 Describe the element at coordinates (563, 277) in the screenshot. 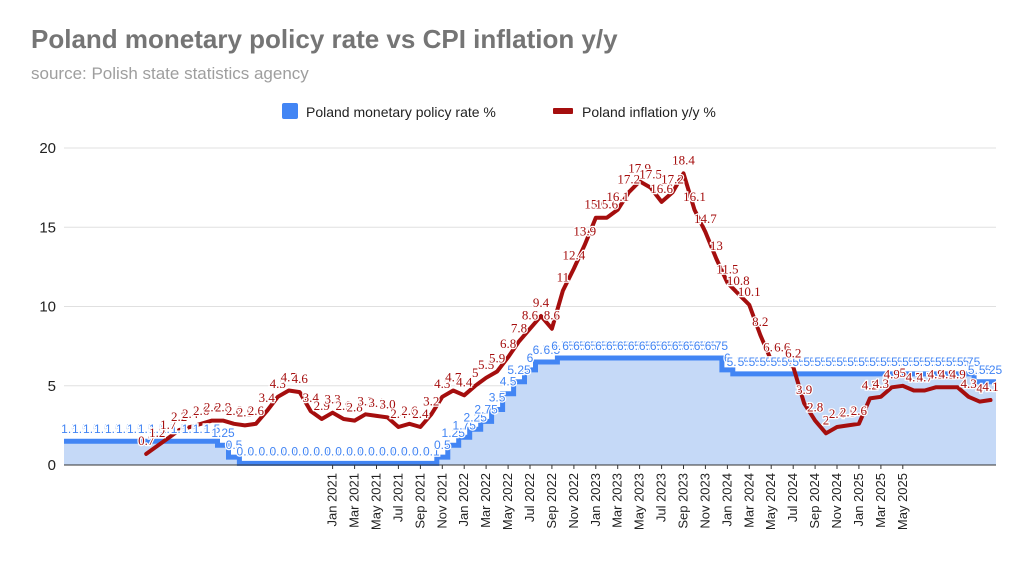

I see `inflation-data-label: 11` at that location.